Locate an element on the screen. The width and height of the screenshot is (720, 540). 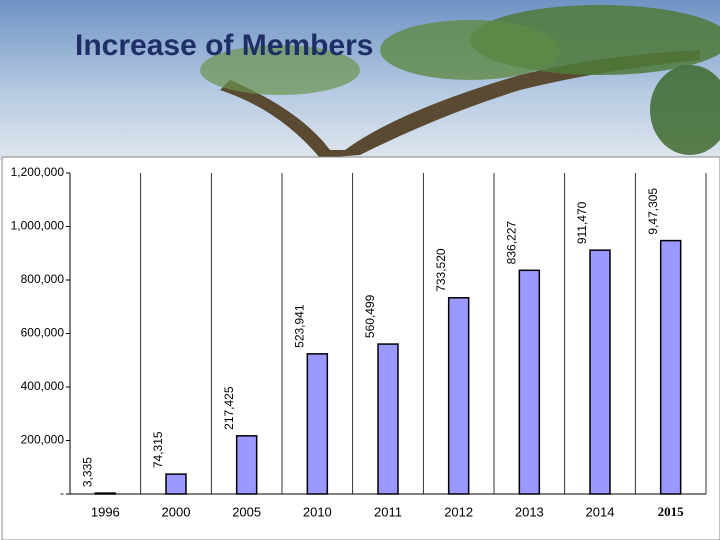
x-tick-label: 1996 is located at coordinates (105, 511).